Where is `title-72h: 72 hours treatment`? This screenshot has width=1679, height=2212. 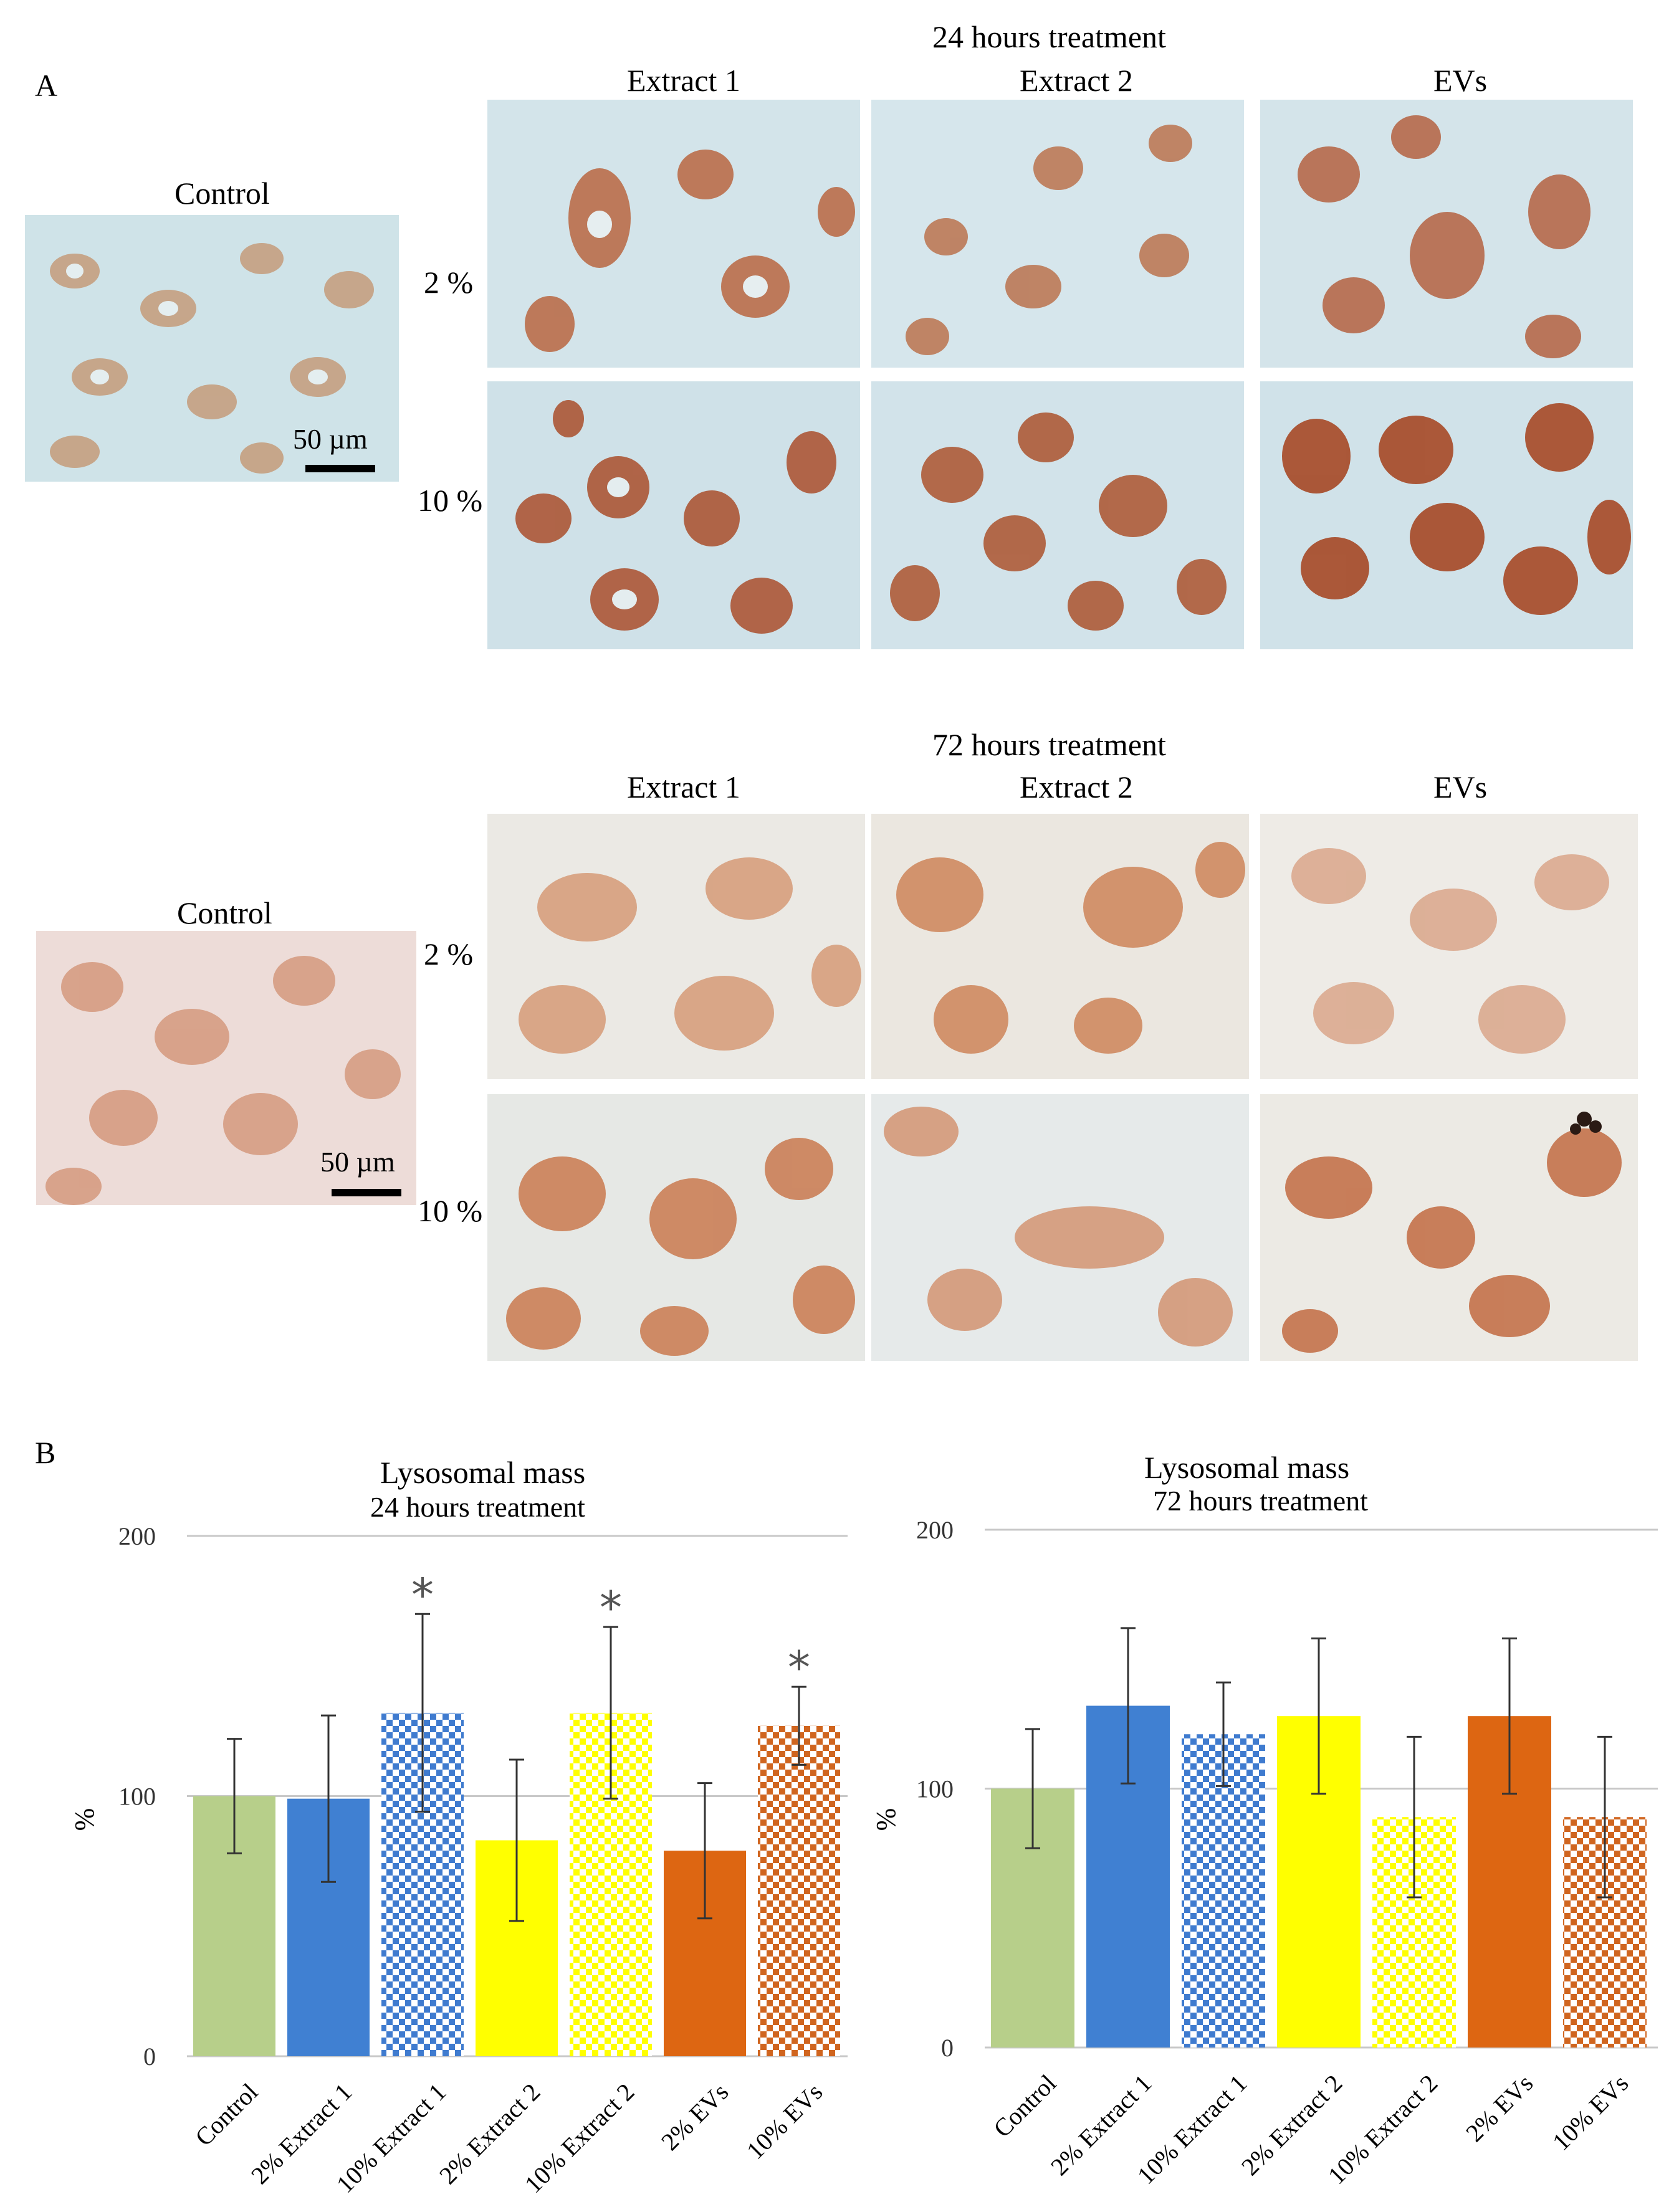 title-72h: 72 hours treatment is located at coordinates (1049, 745).